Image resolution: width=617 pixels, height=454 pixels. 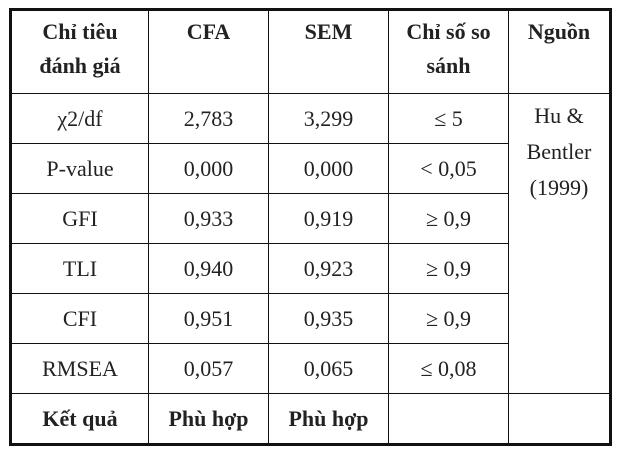 I want to click on table-row: TLI 0,940 0,923 ≥ 0,9, so click(x=310, y=268).